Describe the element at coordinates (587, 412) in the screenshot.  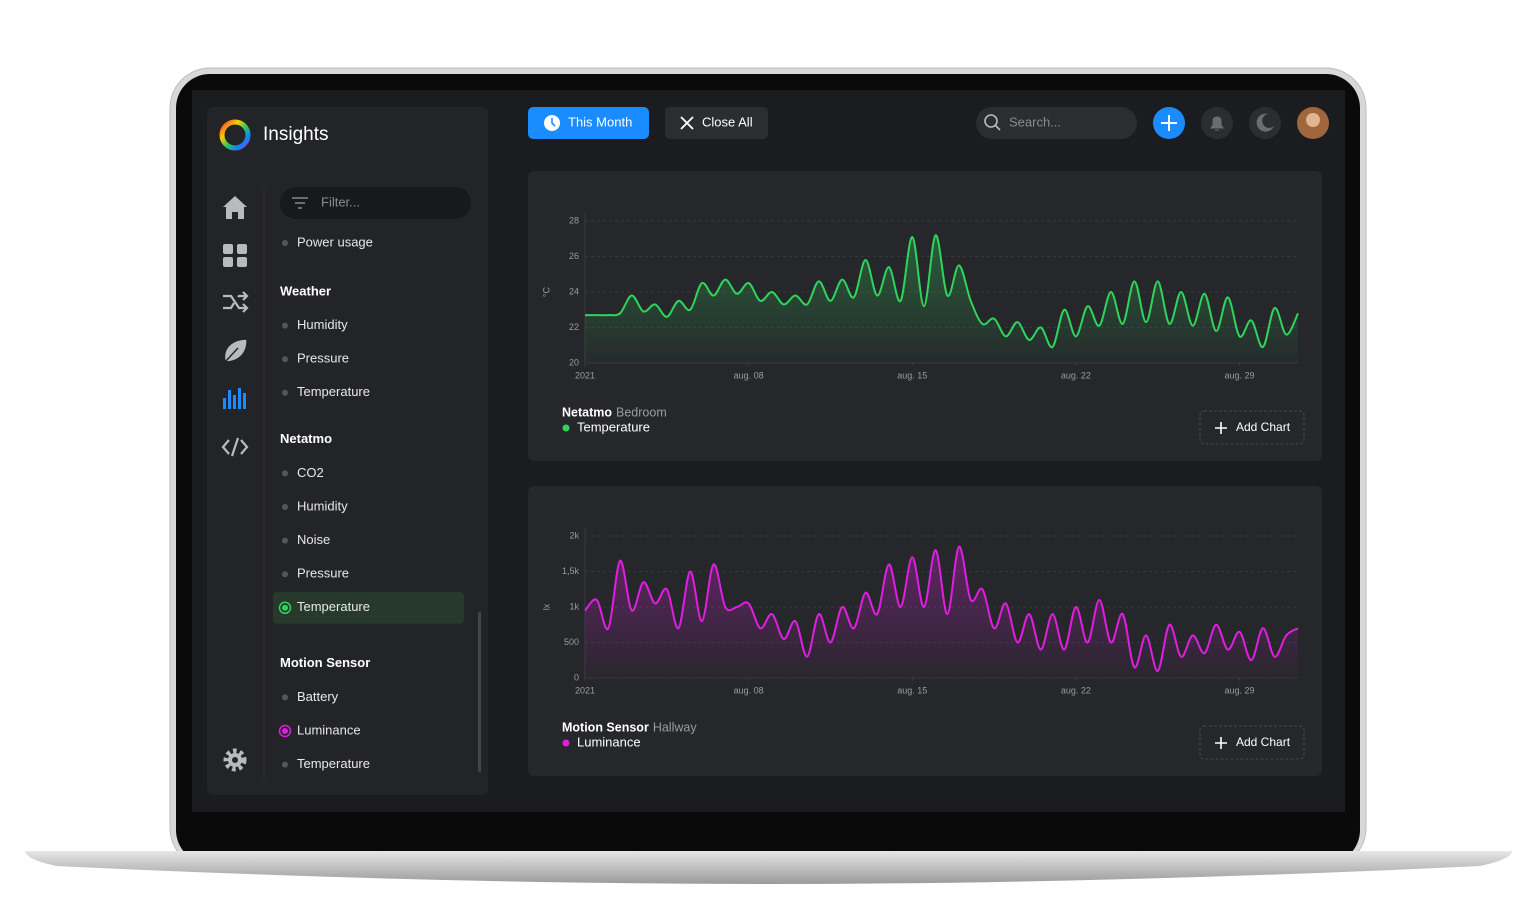
I see `device-name: Netatmo` at that location.